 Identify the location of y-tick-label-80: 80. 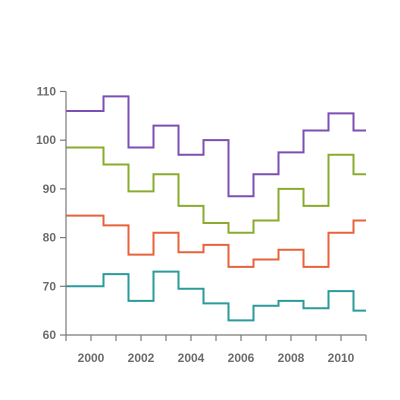
(50, 238).